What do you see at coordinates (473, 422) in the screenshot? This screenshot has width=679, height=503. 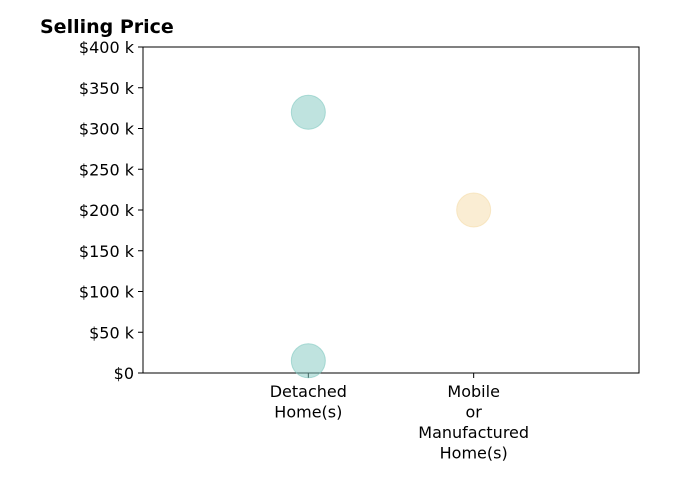 I see `x-tick-label: Mobile or Manufactured Home(s)` at bounding box center [473, 422].